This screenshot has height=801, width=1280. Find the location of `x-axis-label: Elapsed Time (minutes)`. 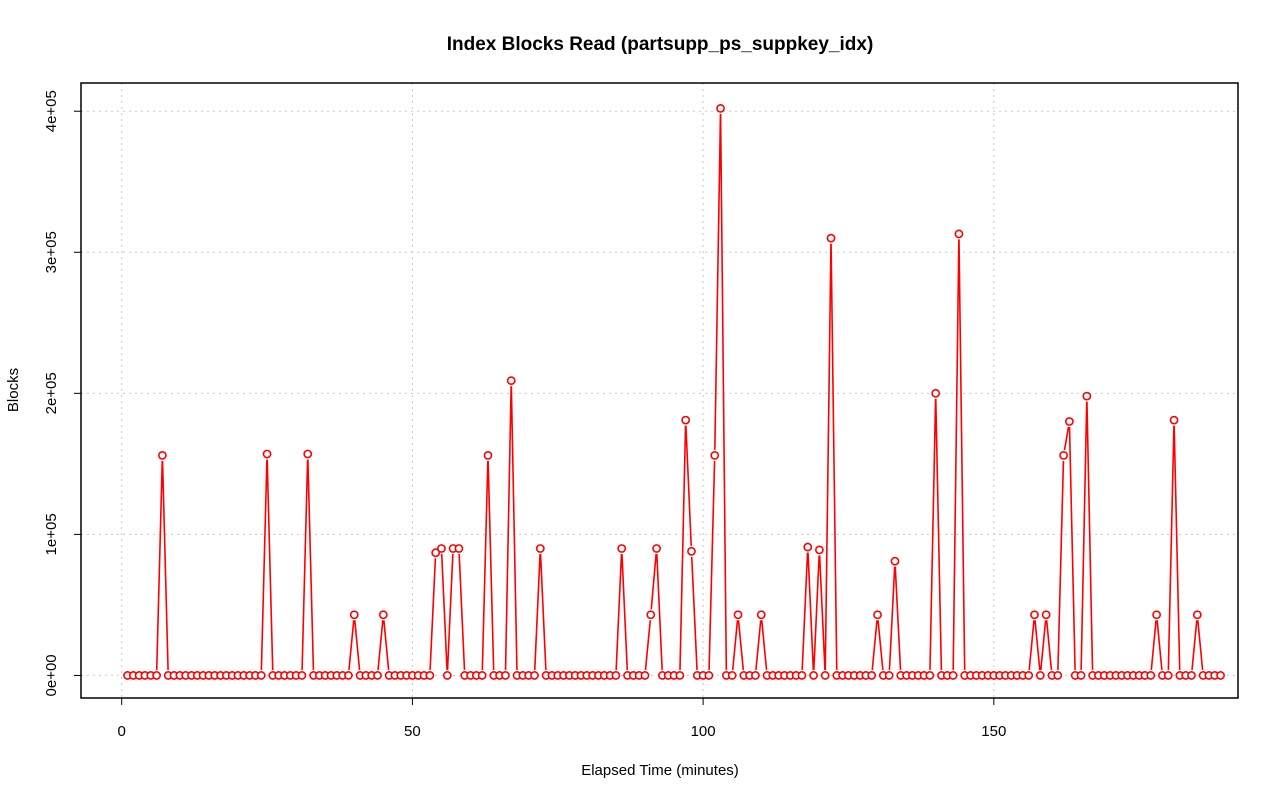

x-axis-label: Elapsed Time (minutes) is located at coordinates (660, 770).